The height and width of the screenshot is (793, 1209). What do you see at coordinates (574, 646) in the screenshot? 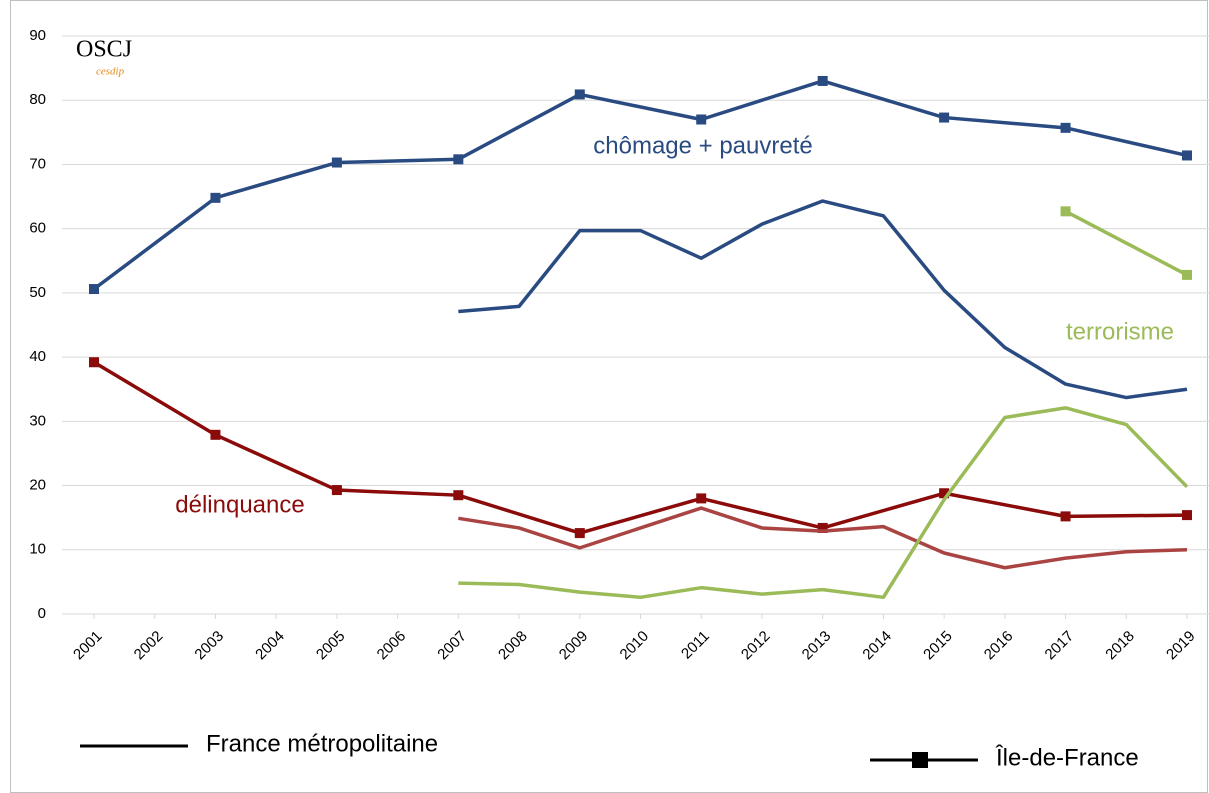
I see `x-tick-label: 2009` at bounding box center [574, 646].